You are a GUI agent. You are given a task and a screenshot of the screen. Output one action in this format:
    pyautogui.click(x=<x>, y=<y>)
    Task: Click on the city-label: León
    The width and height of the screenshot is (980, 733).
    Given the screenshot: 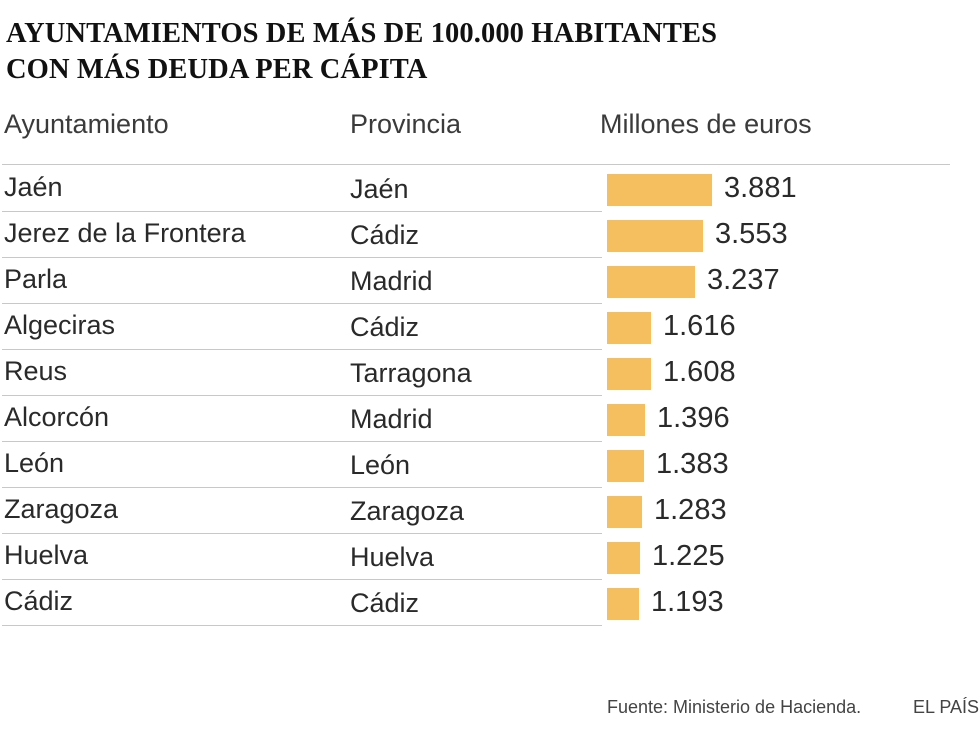 What is the action you would take?
    pyautogui.click(x=34, y=463)
    